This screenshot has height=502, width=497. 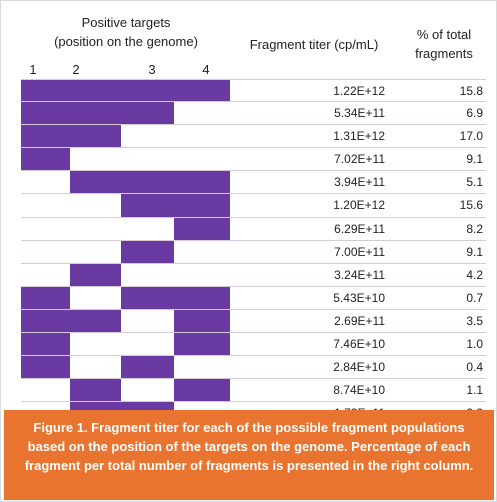 I want to click on titer-cell: 1.22E+12, so click(x=359, y=91).